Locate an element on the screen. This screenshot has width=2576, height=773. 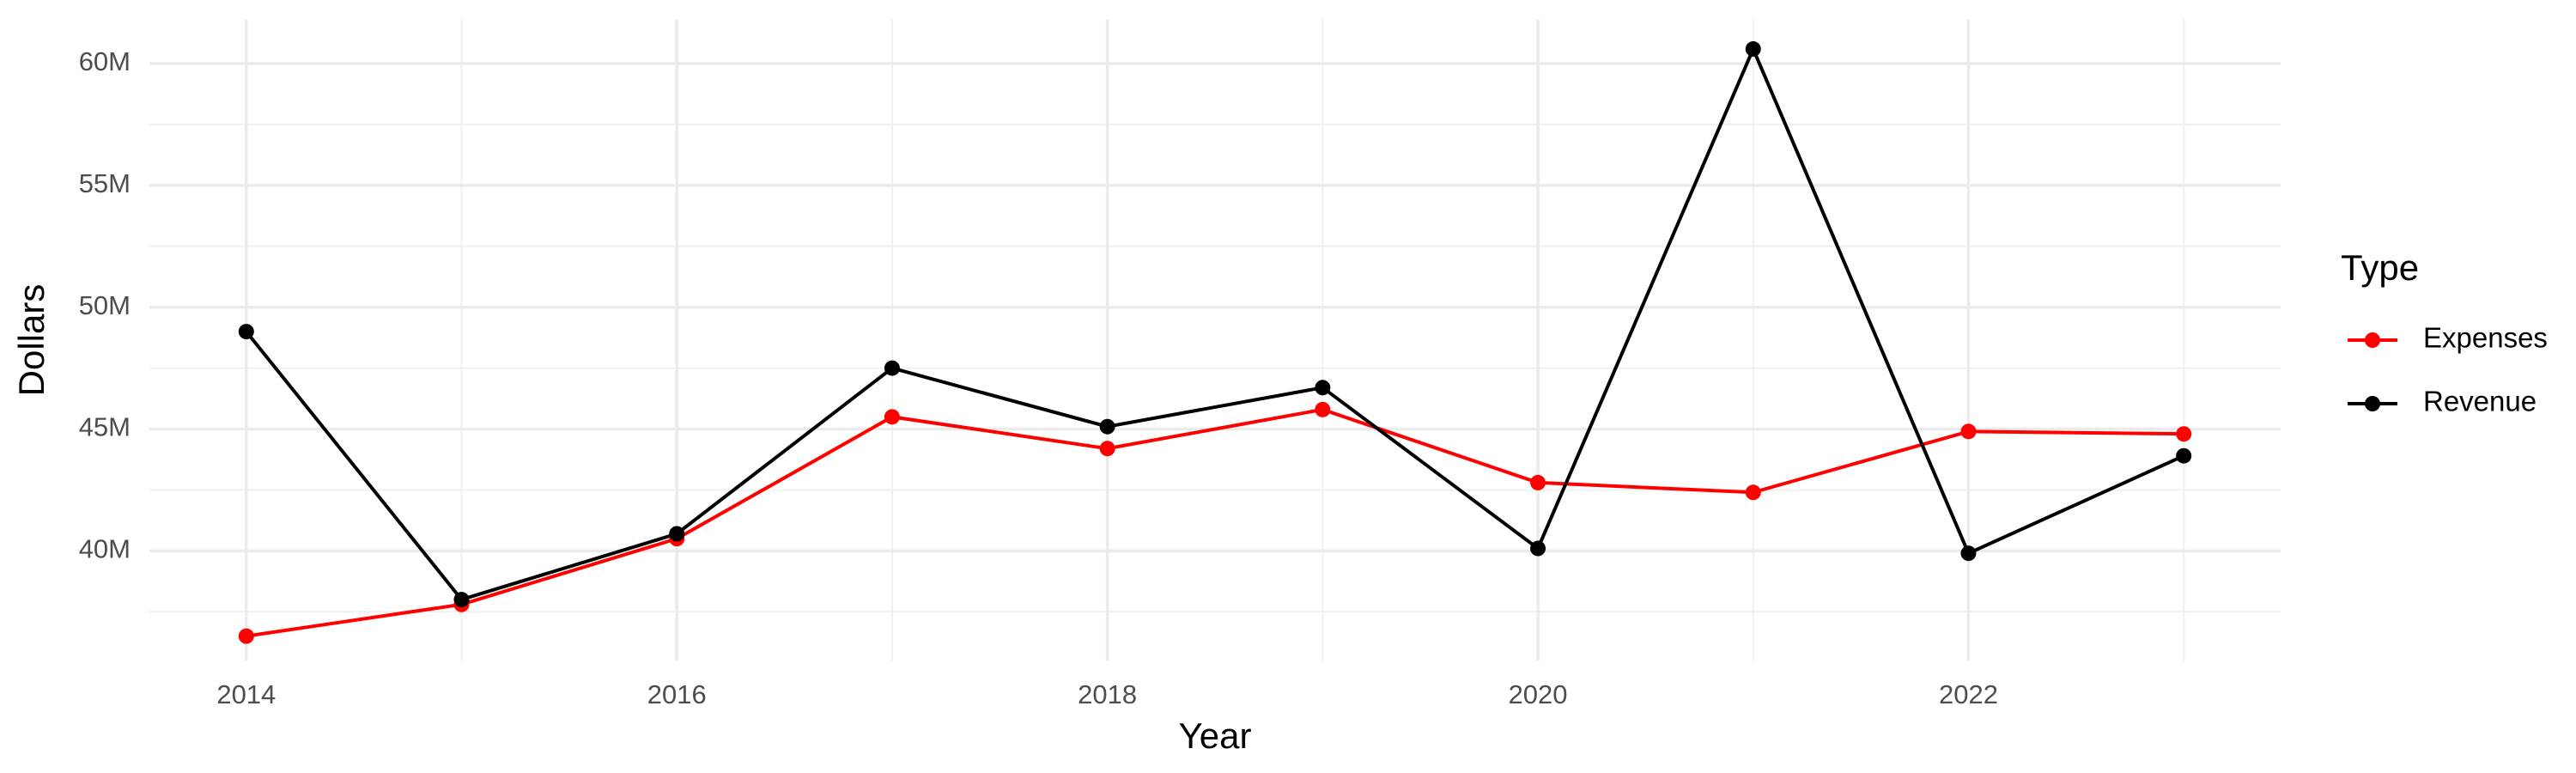
y-tick-label: 45M is located at coordinates (105, 427).